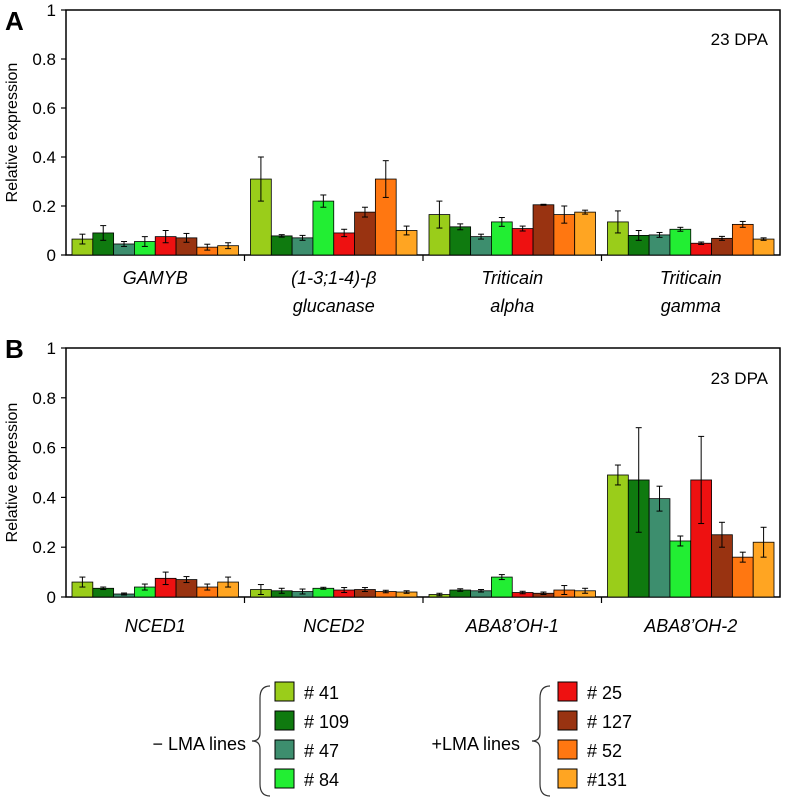  I want to click on x-category-label: NCED1, so click(155, 626).